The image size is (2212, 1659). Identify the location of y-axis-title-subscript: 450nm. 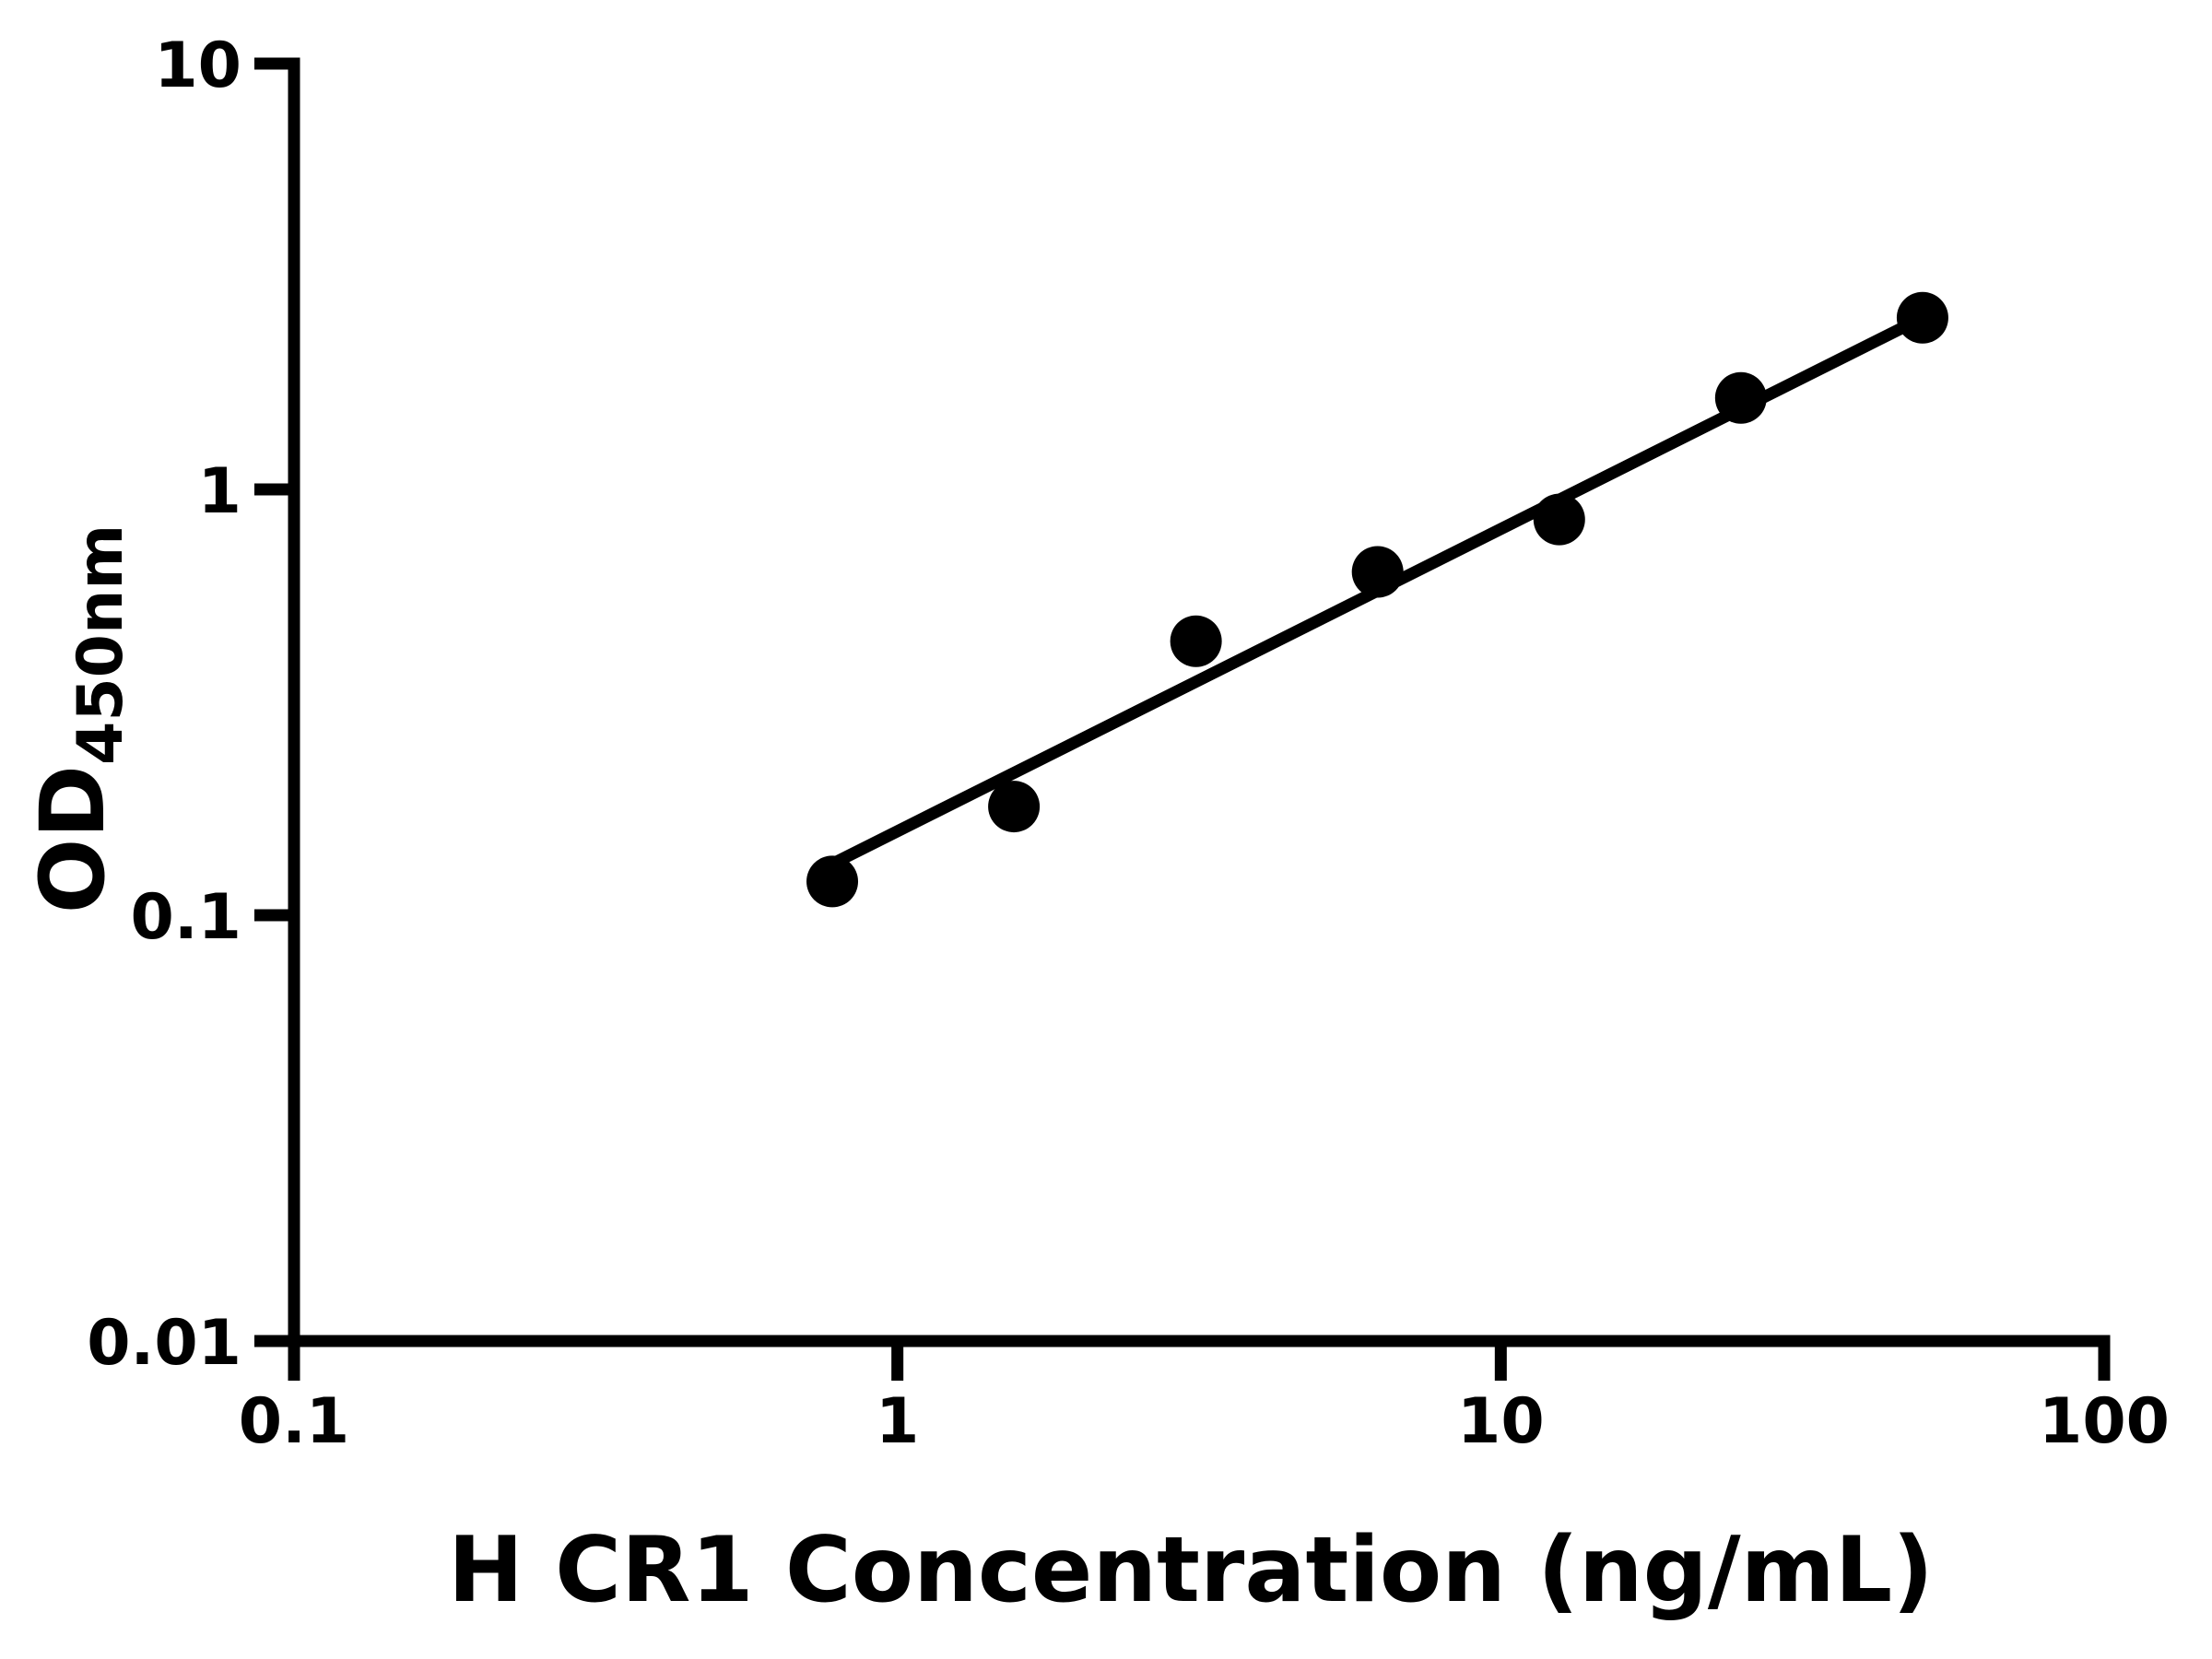
(101, 644).